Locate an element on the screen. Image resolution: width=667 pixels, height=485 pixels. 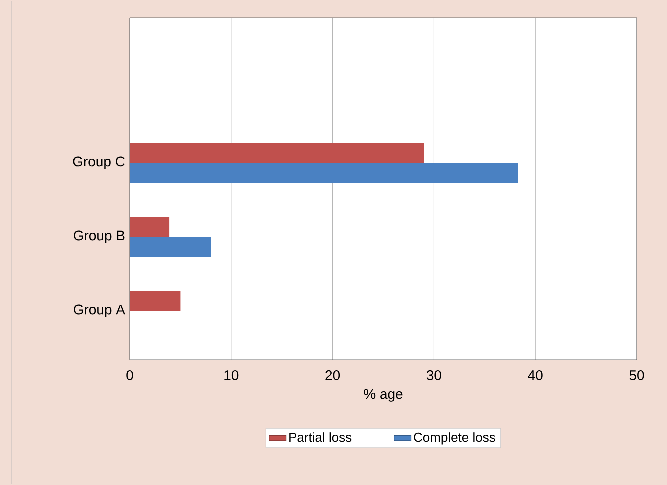
x-tick-label: 0 is located at coordinates (130, 375).